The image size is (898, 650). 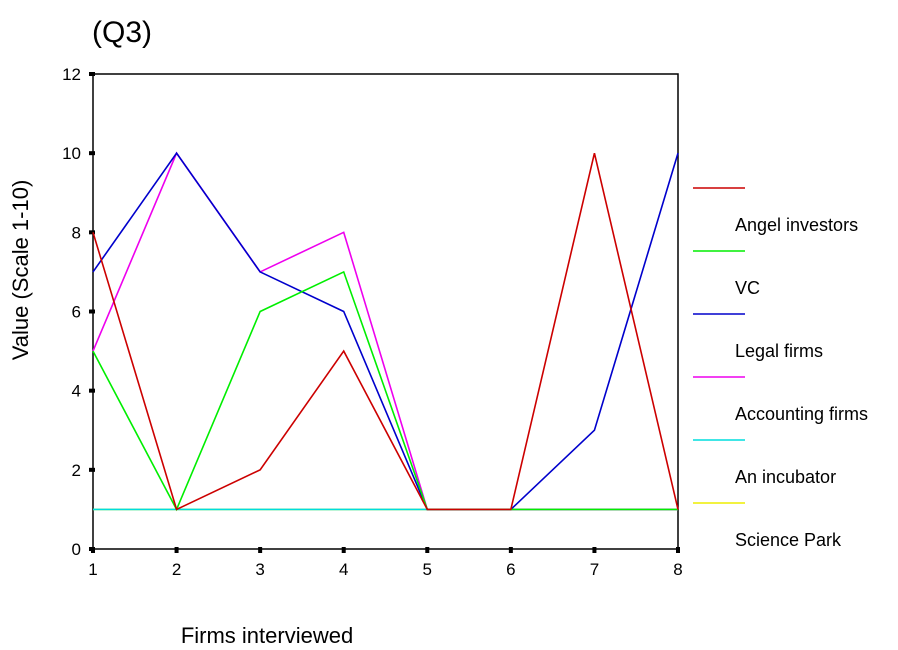 I want to click on y-tick-label: 12, so click(x=71, y=74).